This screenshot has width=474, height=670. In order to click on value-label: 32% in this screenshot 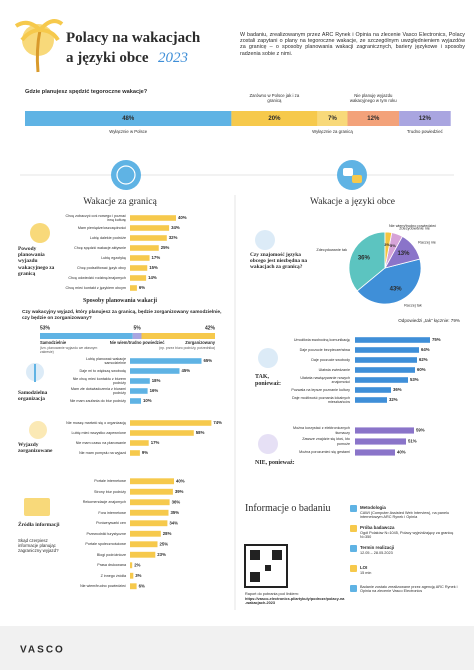, I will do `click(173, 237)`.